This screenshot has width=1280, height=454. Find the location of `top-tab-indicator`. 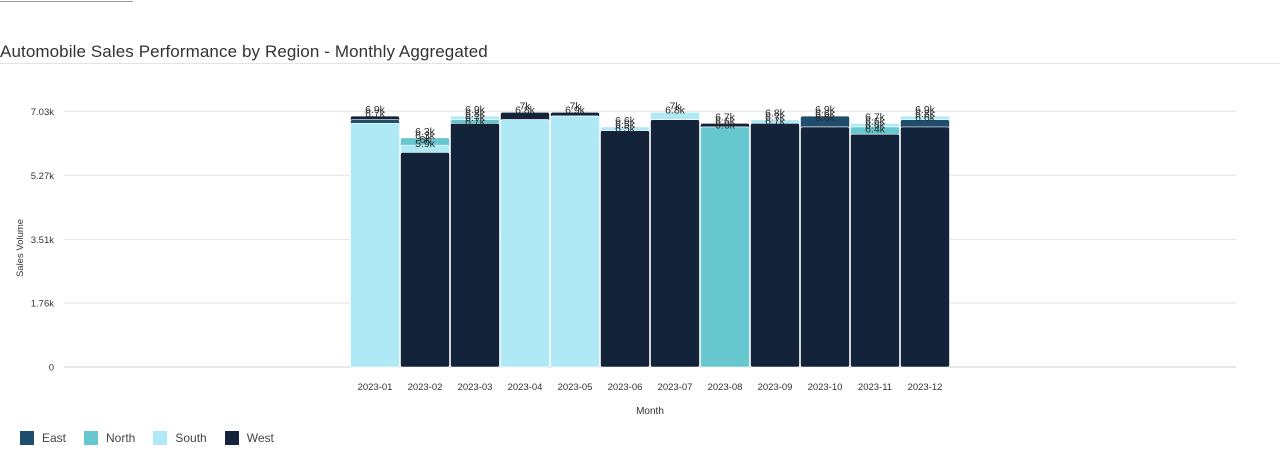

top-tab-indicator is located at coordinates (66, 1).